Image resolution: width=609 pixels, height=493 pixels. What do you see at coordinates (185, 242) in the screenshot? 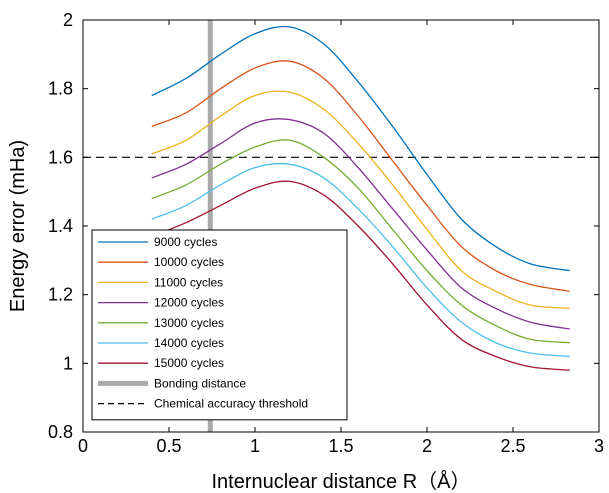
I see `legend-label: 9000 cycles` at bounding box center [185, 242].